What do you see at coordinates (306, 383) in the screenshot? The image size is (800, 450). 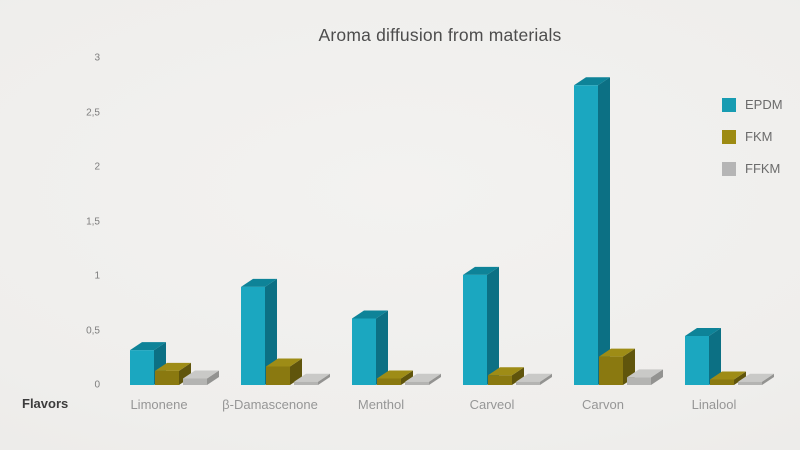 I see `bar-ffkm-damascenone-front` at bounding box center [306, 383].